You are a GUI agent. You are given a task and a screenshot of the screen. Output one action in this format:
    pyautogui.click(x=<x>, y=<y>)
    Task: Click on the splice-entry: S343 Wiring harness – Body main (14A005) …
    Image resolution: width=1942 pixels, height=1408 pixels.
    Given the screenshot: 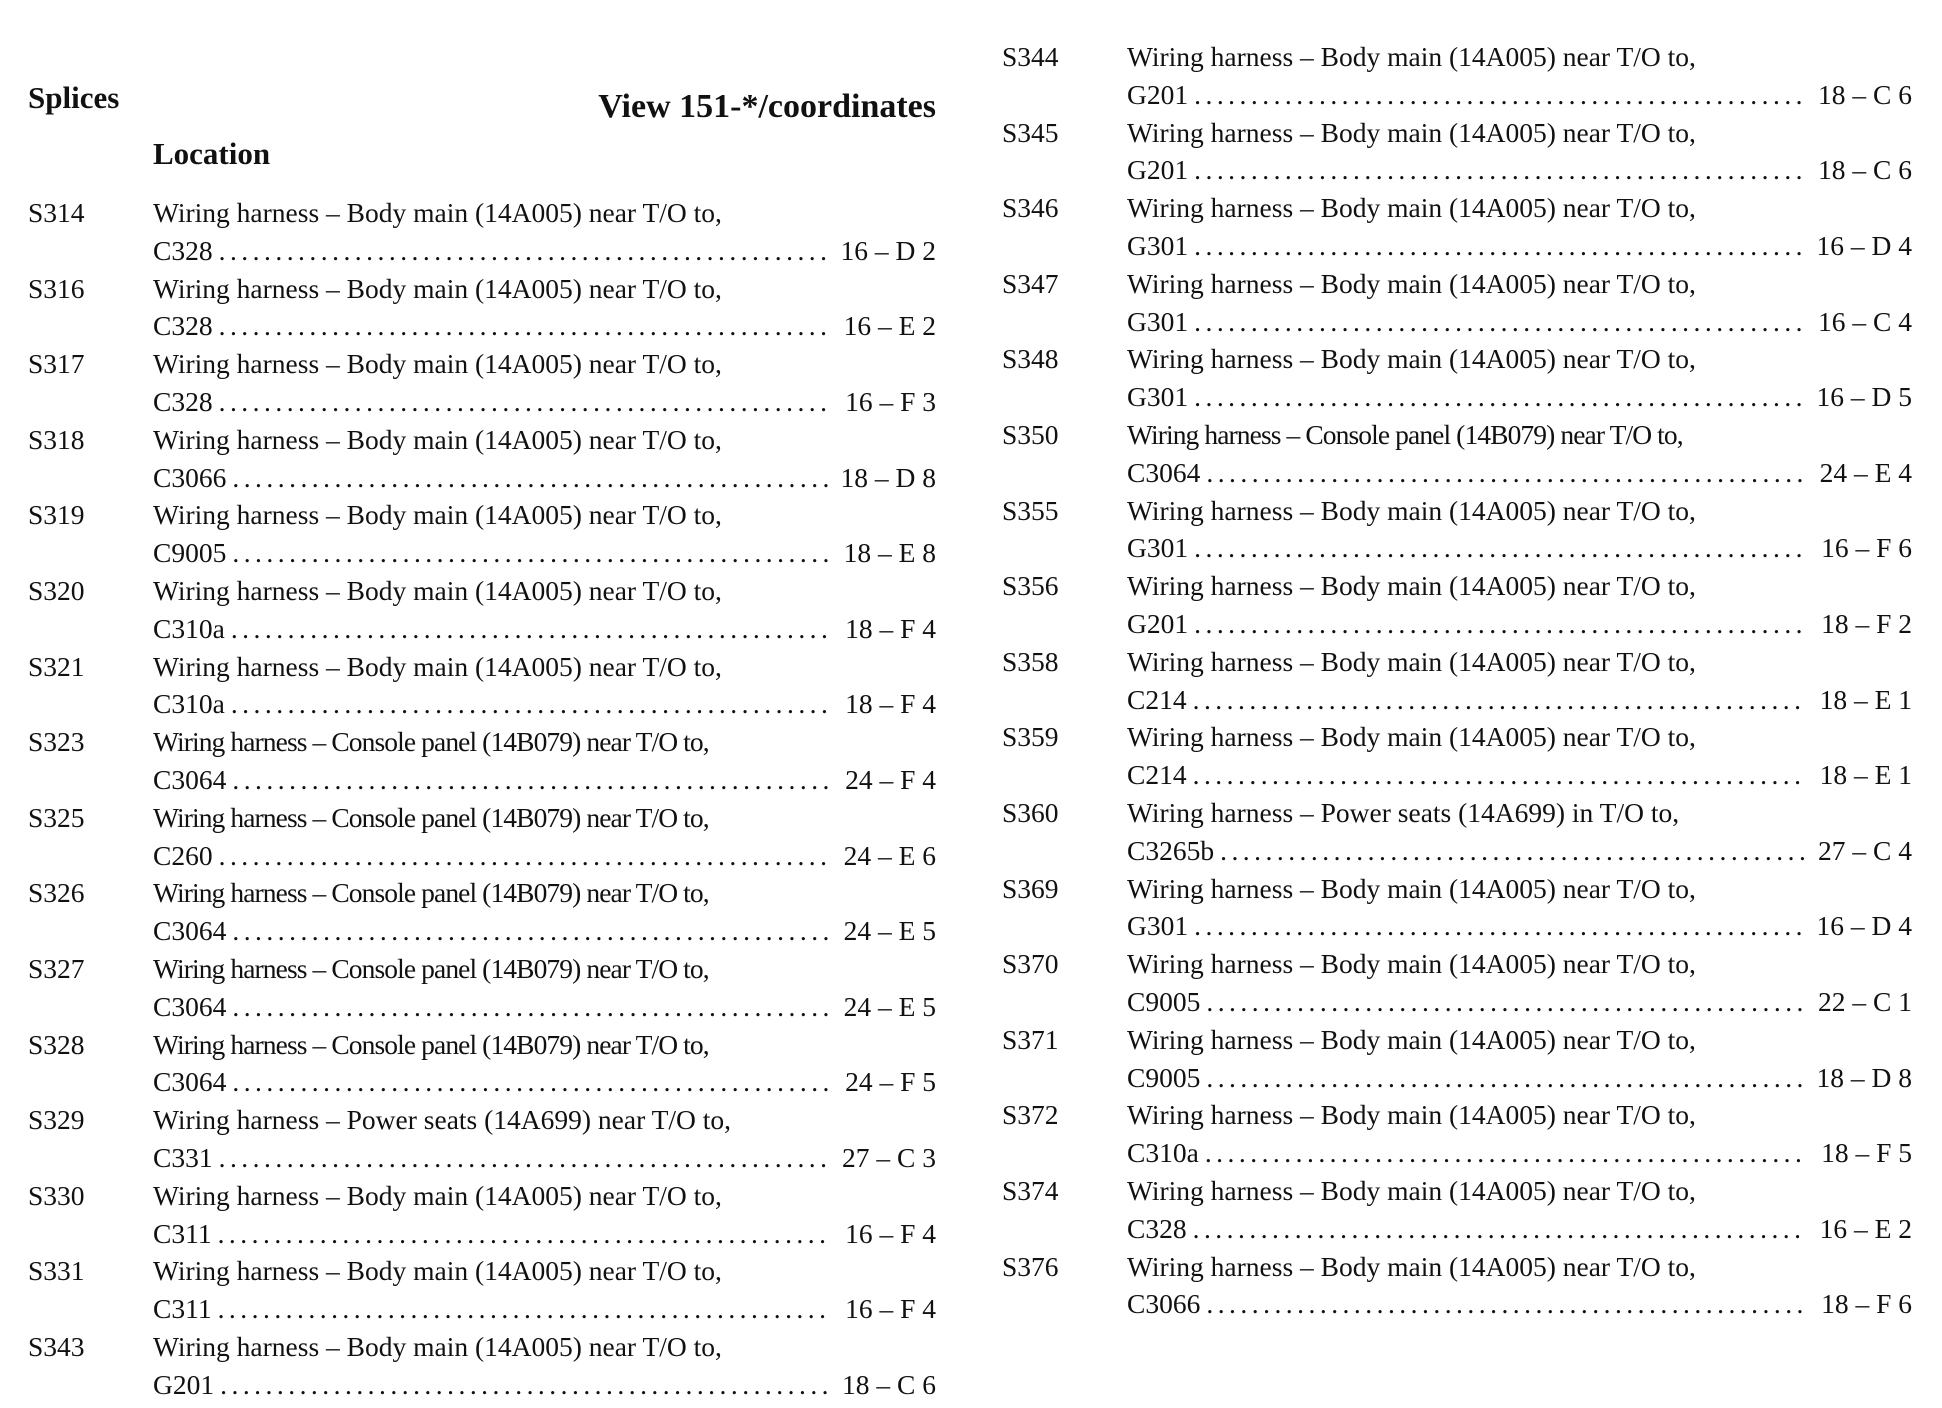 What is the action you would take?
    pyautogui.click(x=482, y=1366)
    